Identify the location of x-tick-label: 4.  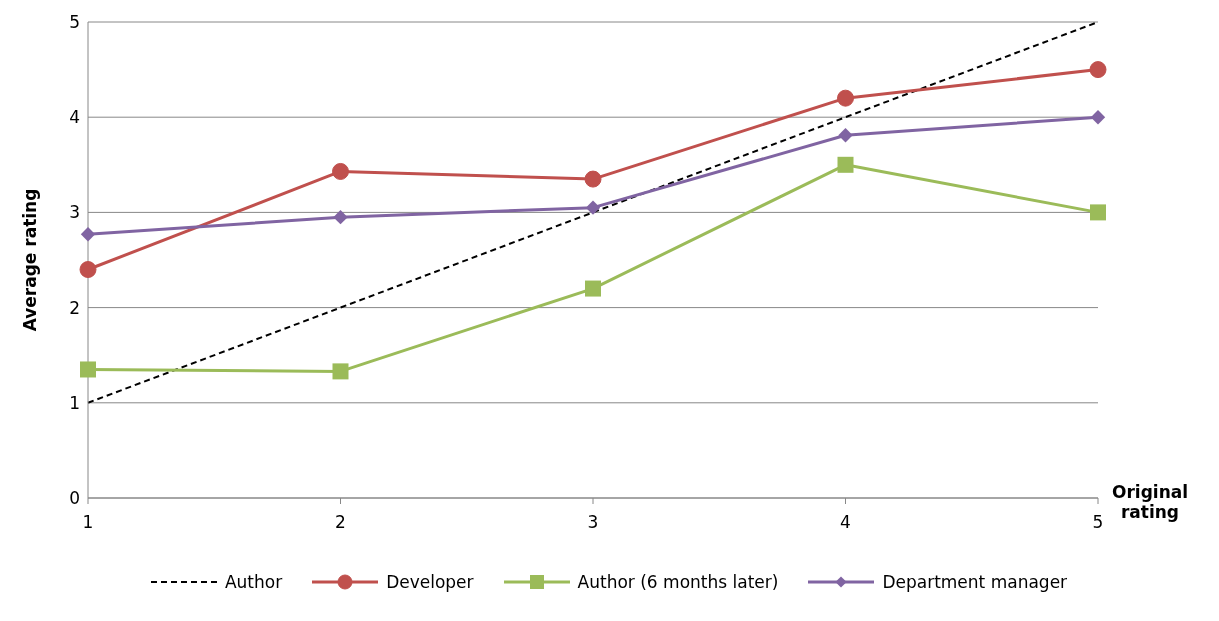
(845, 522).